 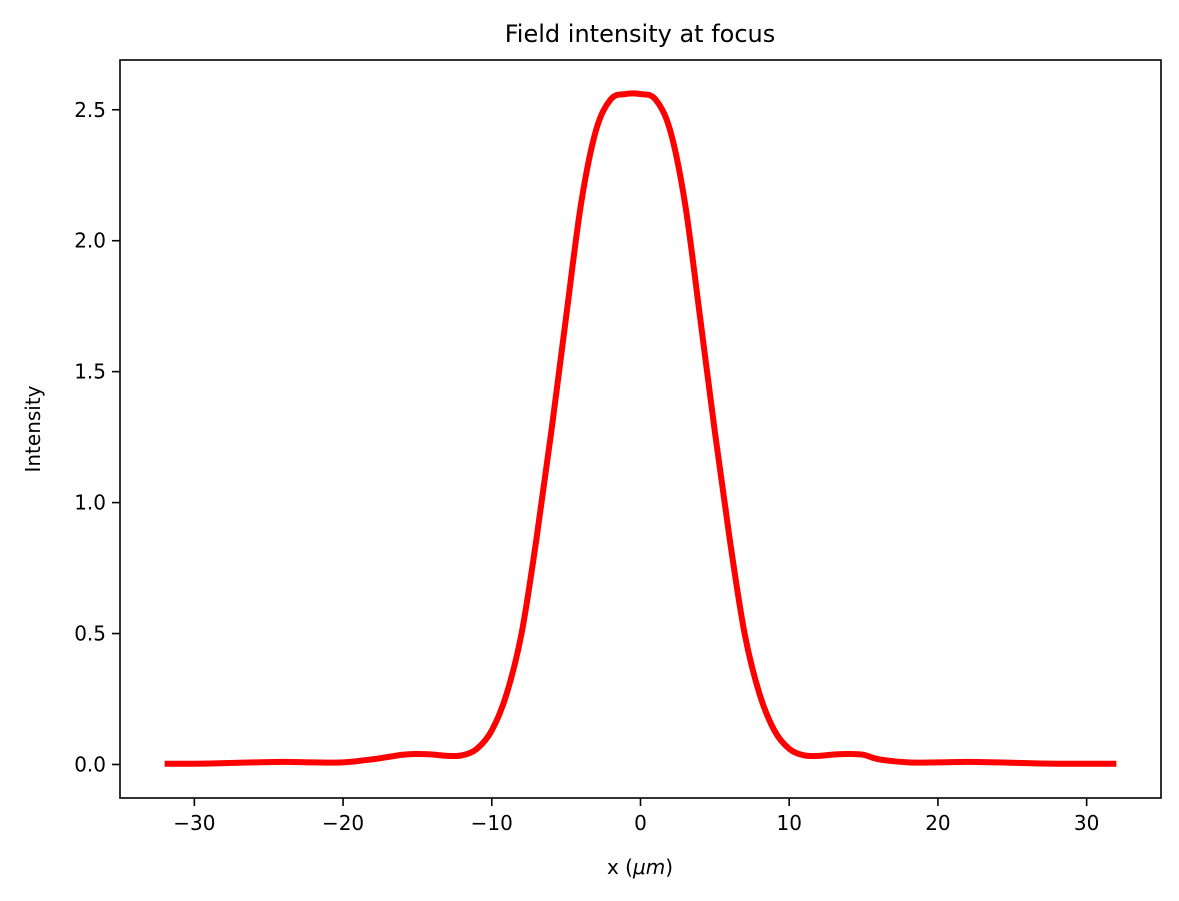 I want to click on y-tick-label: 1.5, so click(x=90, y=372).